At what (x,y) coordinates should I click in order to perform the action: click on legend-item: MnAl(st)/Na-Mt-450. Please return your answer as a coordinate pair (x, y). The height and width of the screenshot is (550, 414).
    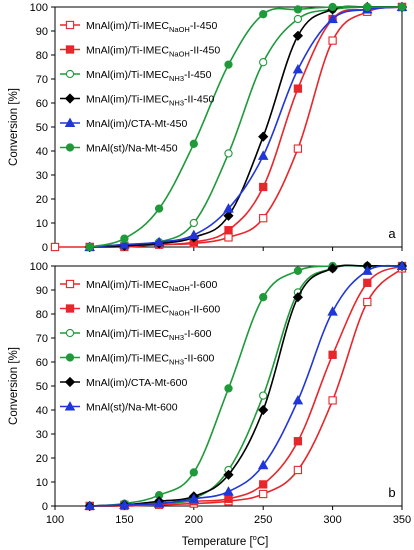
    Looking at the image, I should click on (119, 149).